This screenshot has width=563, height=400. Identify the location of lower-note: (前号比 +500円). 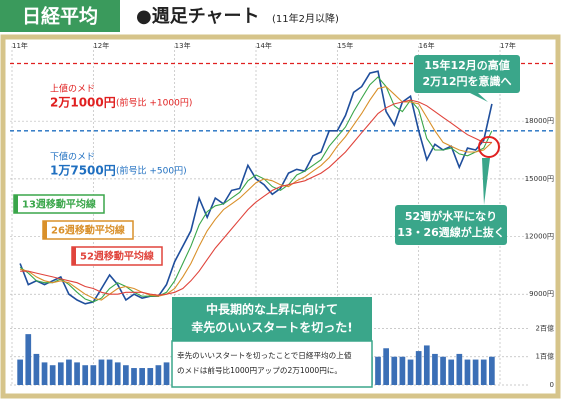
(151, 171).